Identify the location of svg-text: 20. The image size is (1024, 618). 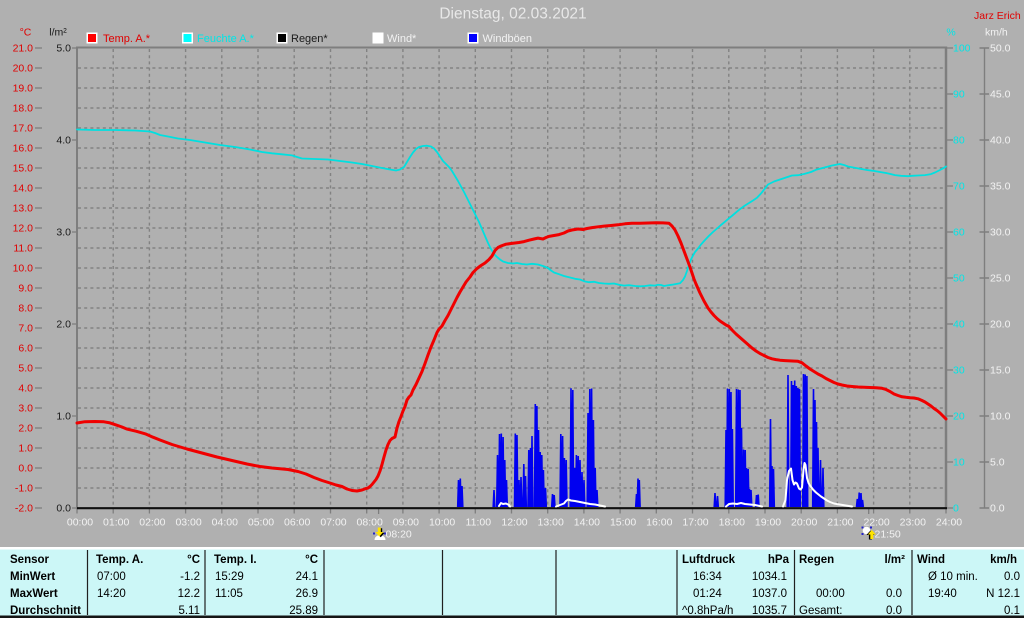
(959, 417).